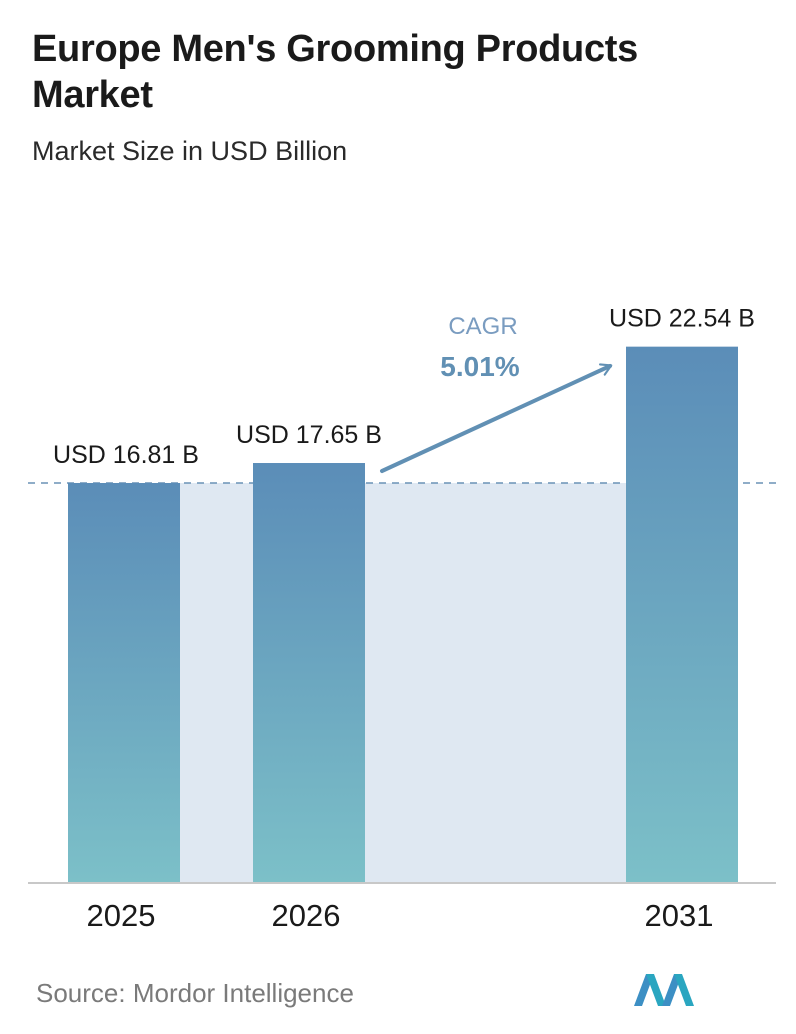 This screenshot has width=796, height=1034. What do you see at coordinates (195, 993) in the screenshot?
I see `source-note: Source: Mordor Intelligence` at bounding box center [195, 993].